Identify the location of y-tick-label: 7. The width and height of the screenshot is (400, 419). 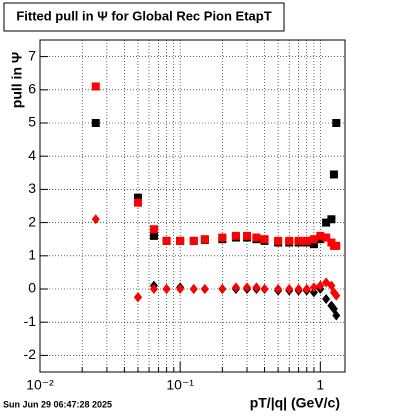
(32, 55).